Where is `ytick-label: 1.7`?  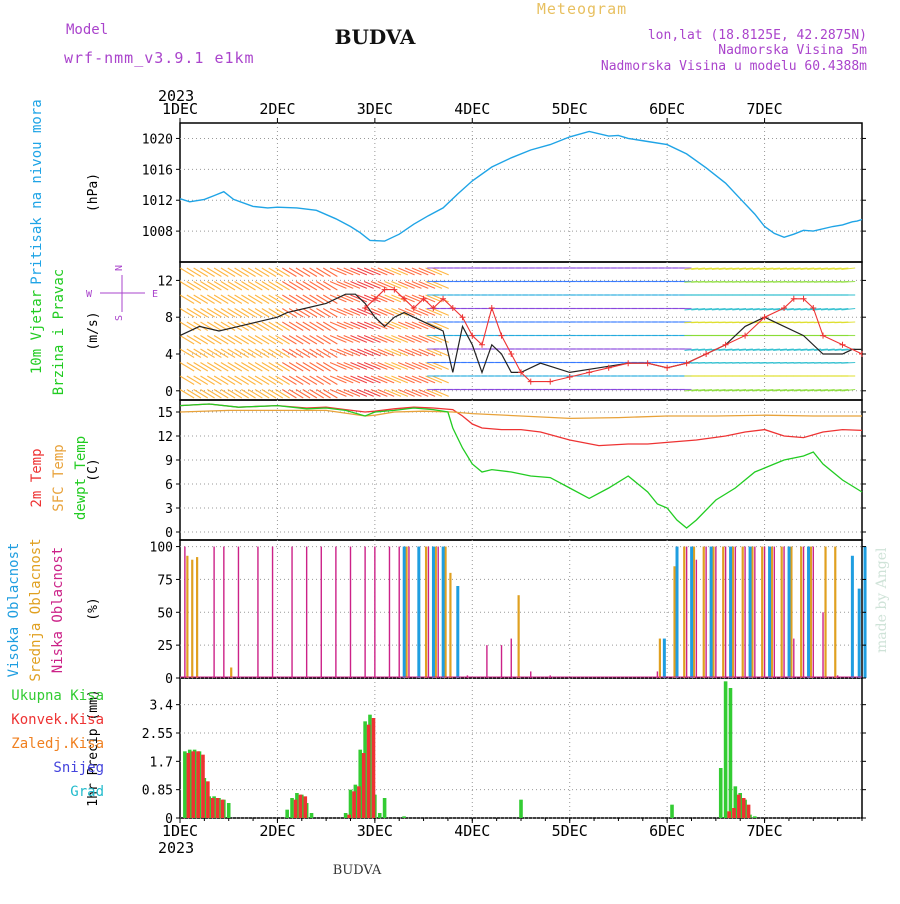
ytick-label: 1.7 is located at coordinates (161, 762).